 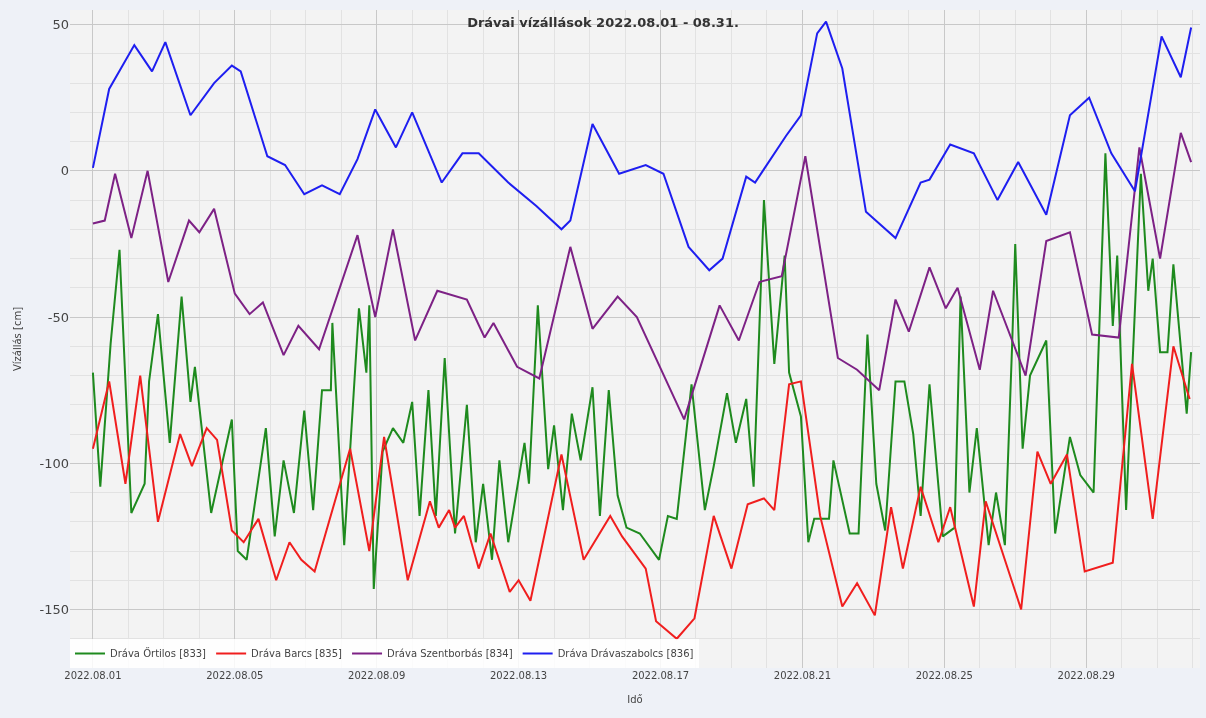 What do you see at coordinates (54, 610) in the screenshot?
I see `y-tick-label: -150` at bounding box center [54, 610].